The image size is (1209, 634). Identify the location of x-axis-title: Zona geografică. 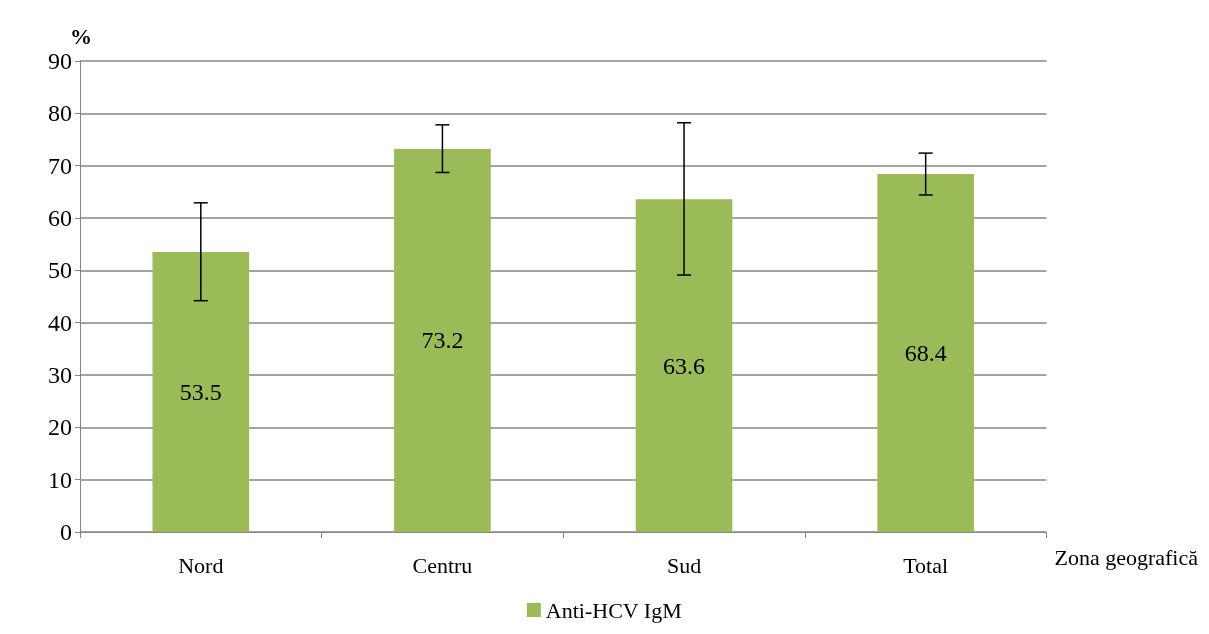
(1126, 557).